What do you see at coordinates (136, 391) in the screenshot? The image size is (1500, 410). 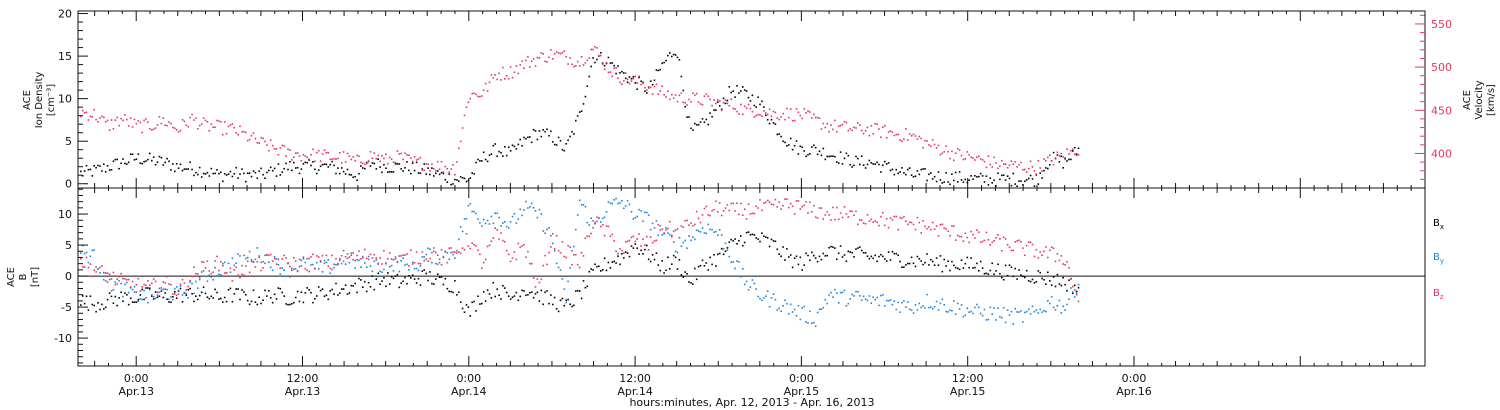 I see `x-tick-date-label: Apr.13` at bounding box center [136, 391].